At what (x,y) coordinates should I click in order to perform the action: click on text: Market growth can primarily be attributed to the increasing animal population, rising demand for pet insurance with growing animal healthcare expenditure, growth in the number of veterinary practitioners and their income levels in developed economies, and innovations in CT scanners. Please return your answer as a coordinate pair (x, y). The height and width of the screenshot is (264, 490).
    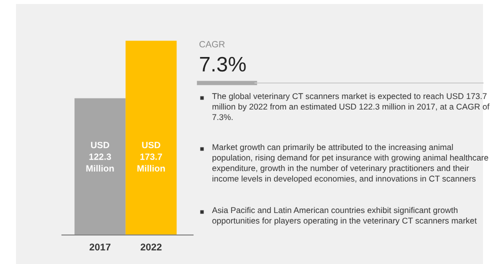
    Looking at the image, I should click on (350, 164).